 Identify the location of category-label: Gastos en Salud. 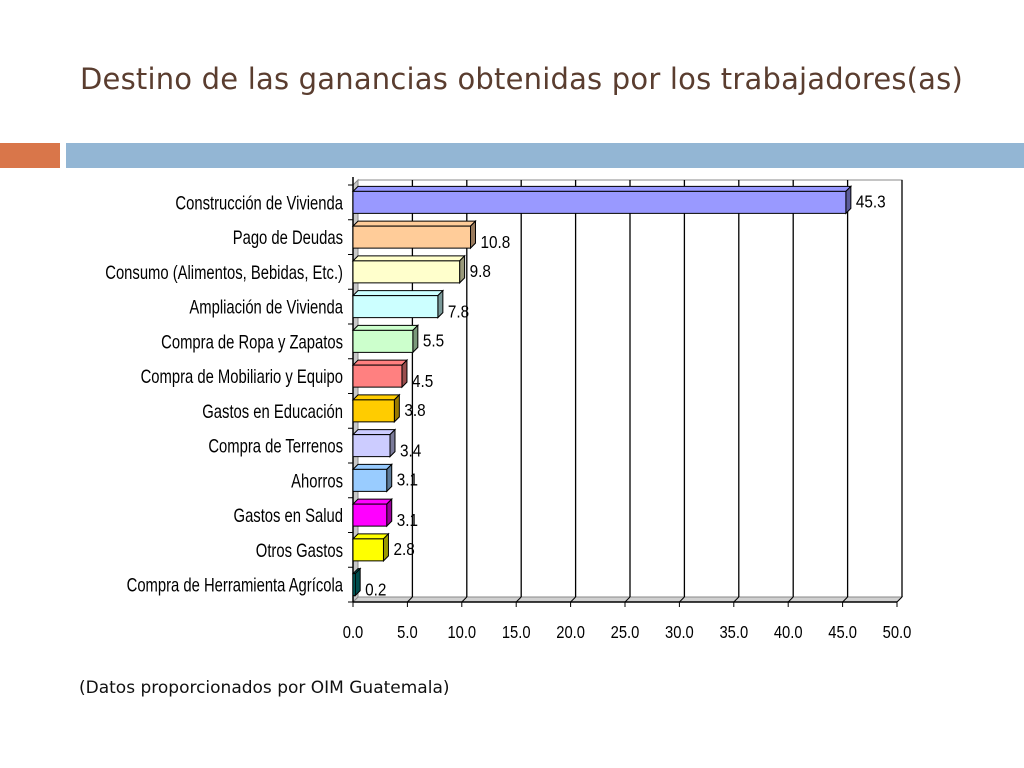
(288, 515).